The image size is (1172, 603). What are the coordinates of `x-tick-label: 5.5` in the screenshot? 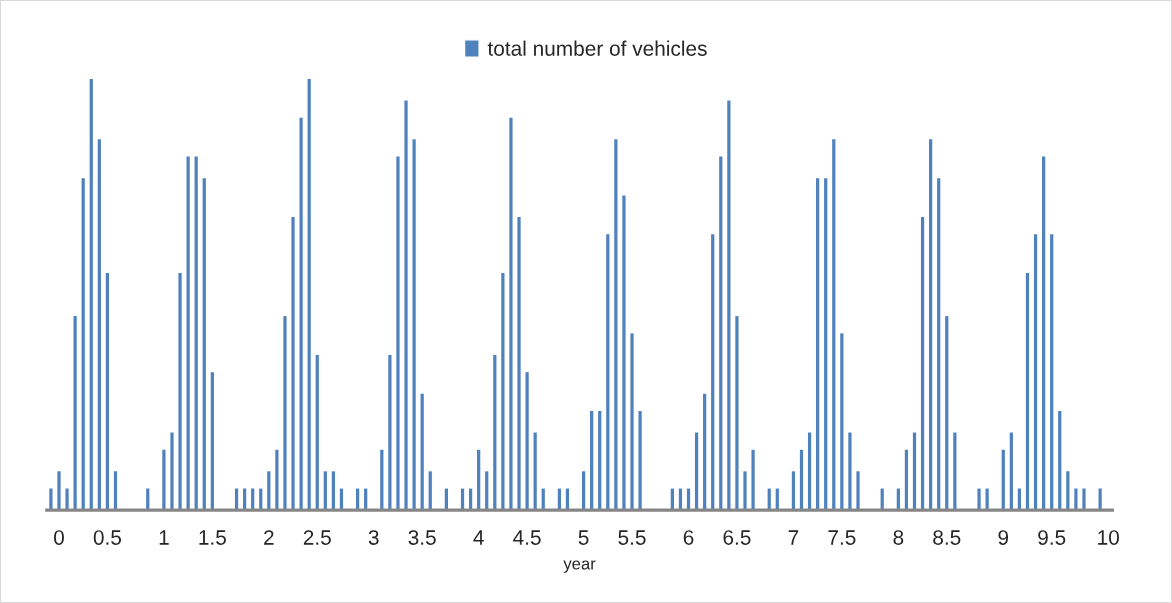 It's located at (632, 537).